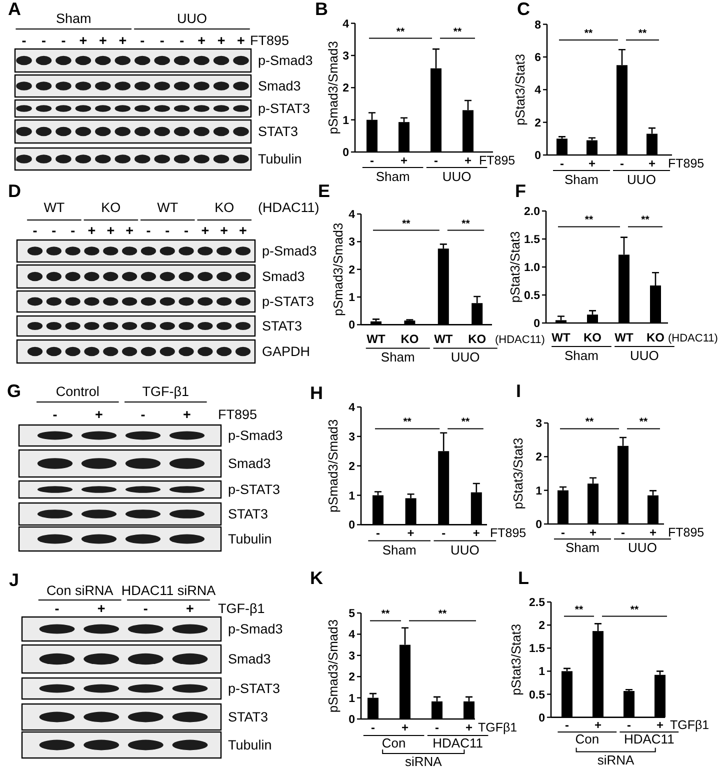 The image size is (726, 768). I want to click on text: G, so click(14, 391).